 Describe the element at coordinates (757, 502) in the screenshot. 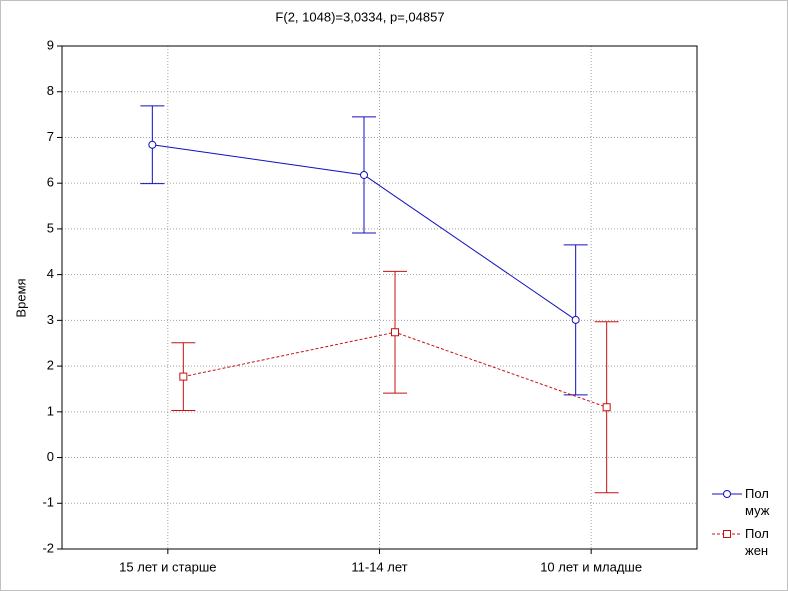

I see `legend-label: Пол муж` at that location.